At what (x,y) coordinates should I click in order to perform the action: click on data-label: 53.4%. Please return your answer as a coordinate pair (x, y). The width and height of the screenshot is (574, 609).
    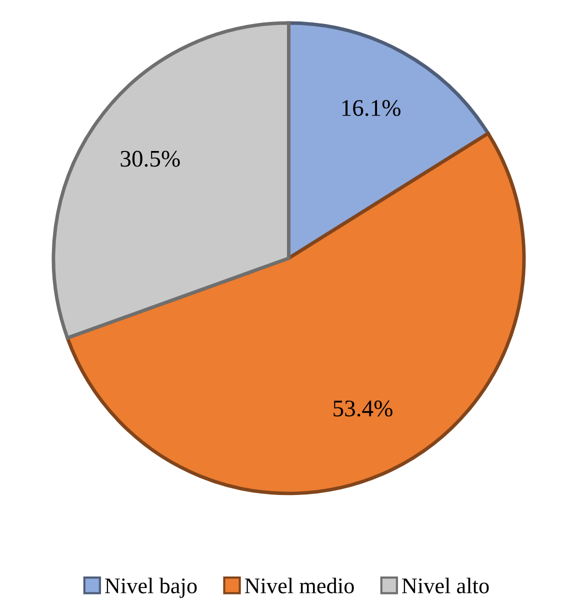
    Looking at the image, I should click on (363, 408).